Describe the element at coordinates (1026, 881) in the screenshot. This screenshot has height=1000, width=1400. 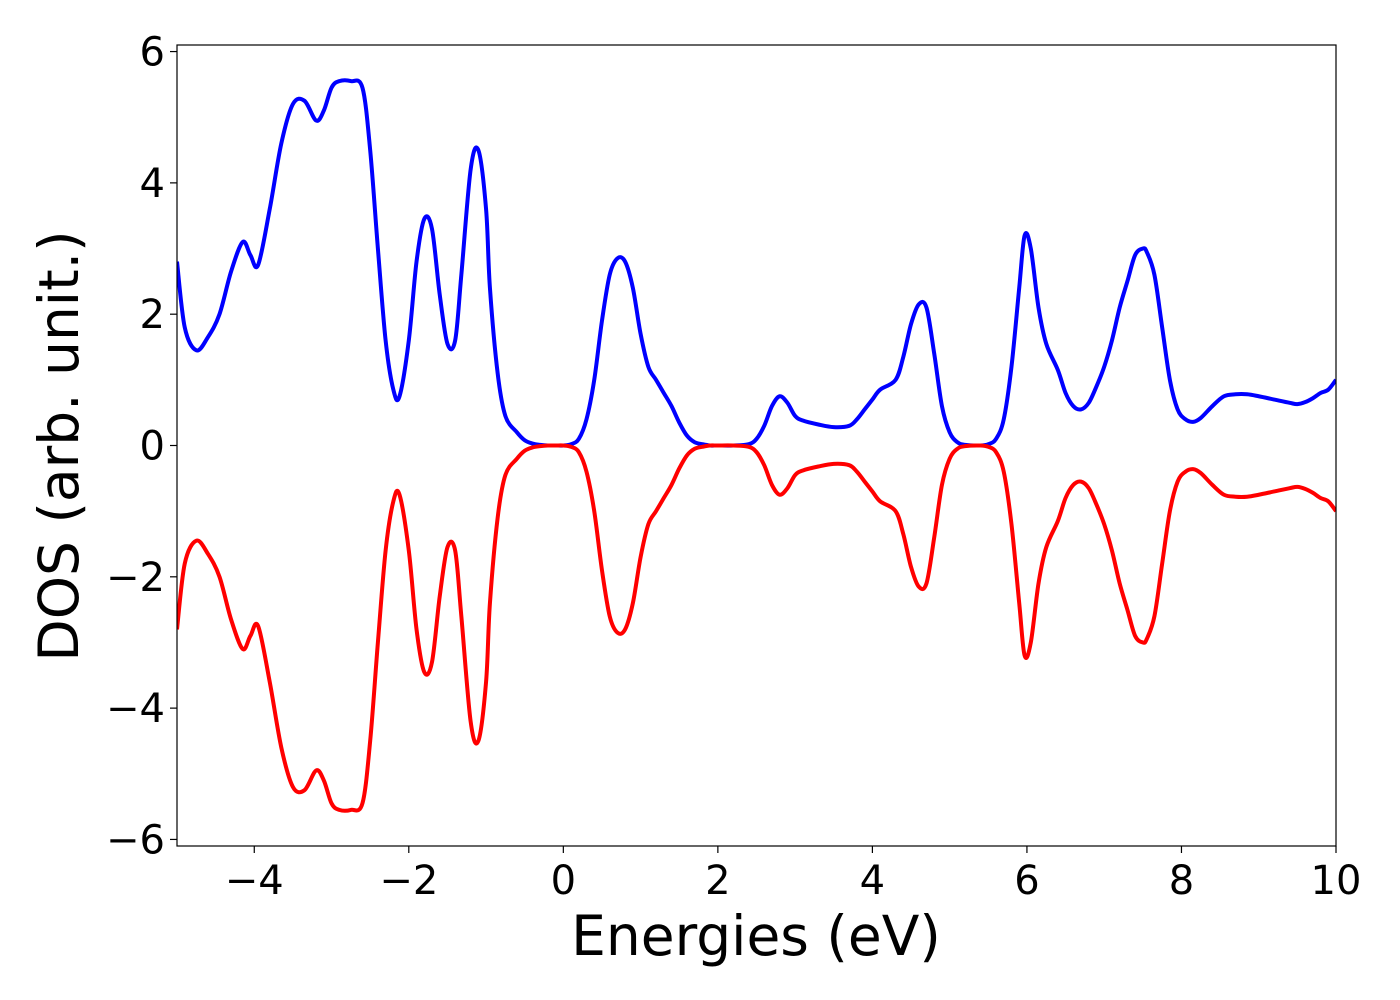
I see `x-tick-label: 6` at that location.